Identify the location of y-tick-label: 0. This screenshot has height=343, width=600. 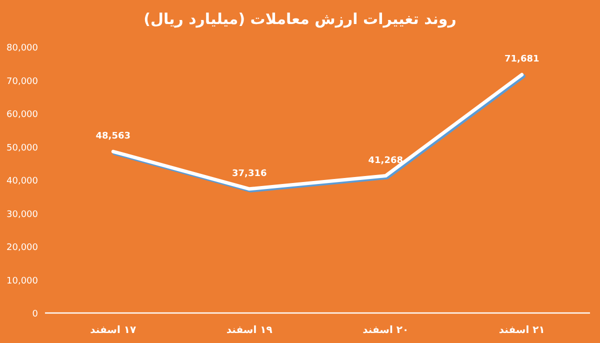
(35, 315).